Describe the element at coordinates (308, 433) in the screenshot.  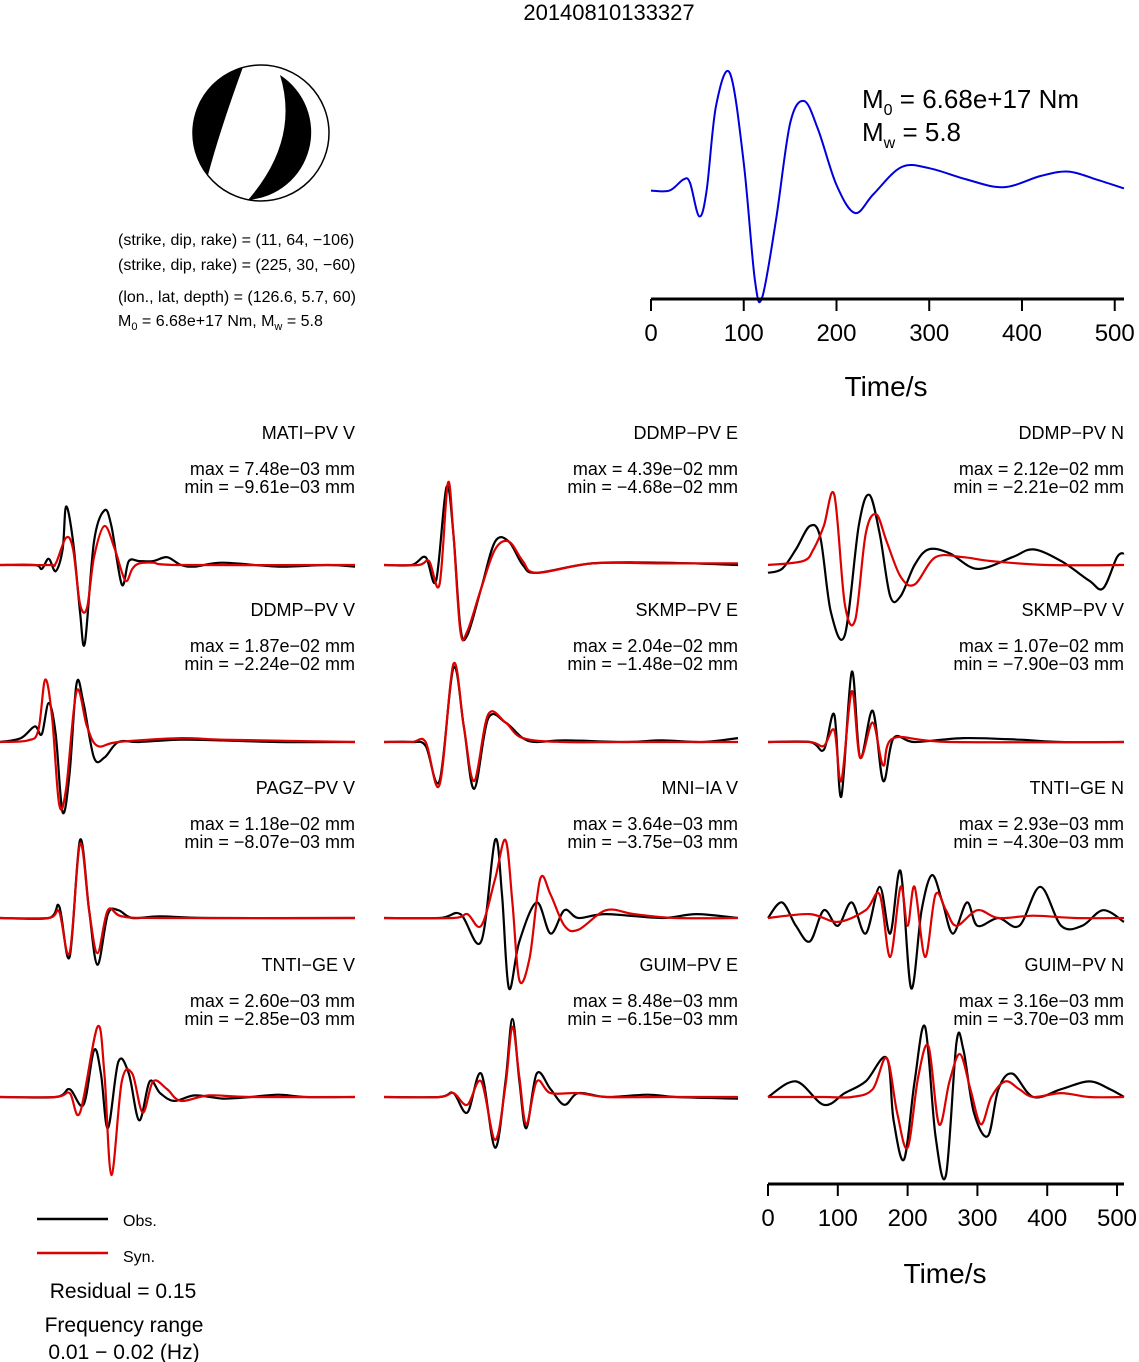
I see `station-label: MATI−PV V` at that location.